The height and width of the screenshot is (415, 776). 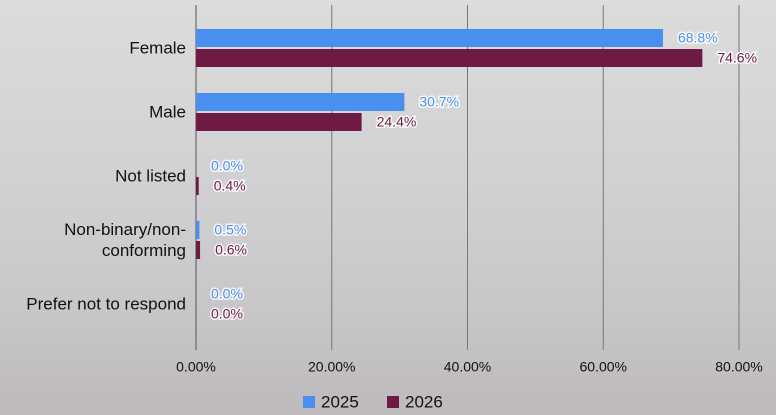 What do you see at coordinates (603, 367) in the screenshot?
I see `x-tick-label: 60.00%` at bounding box center [603, 367].